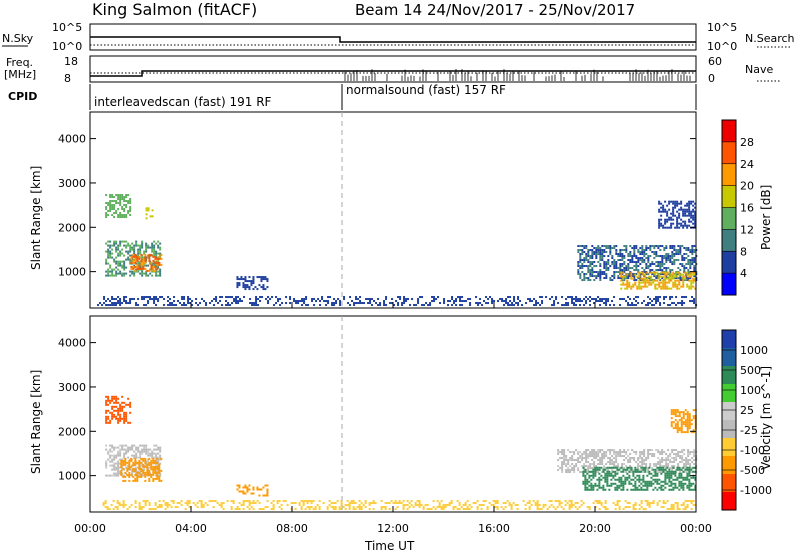 The width and height of the screenshot is (800, 558). I want to click on power-ylabel: Slant Range [km], so click(36, 218).